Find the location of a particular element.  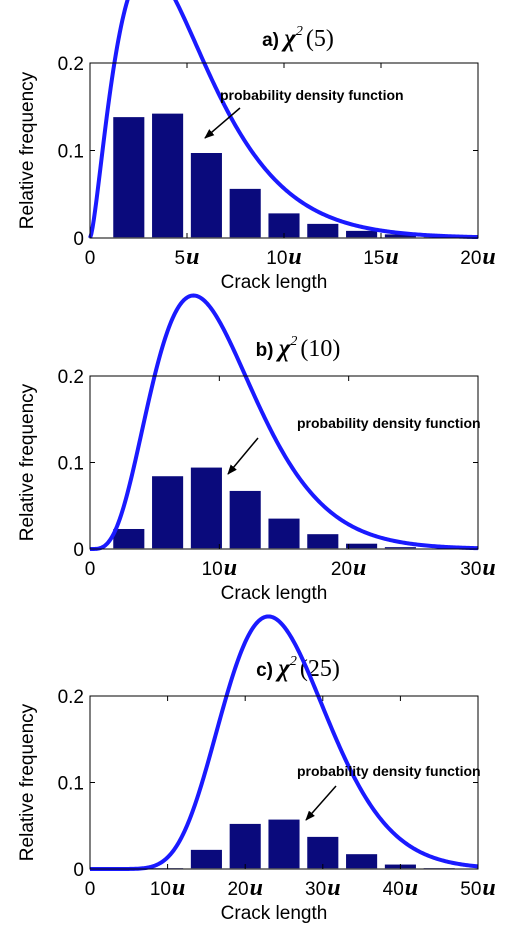

chart-title: c) χ2 (25) is located at coordinates (298, 668).